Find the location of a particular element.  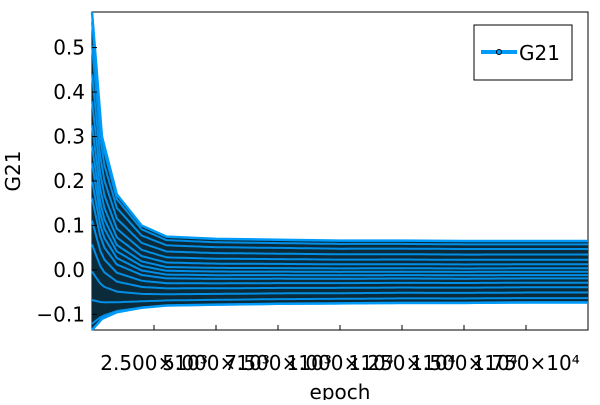

x-tick-label: 1.000×10⁴ is located at coordinates (339, 363).